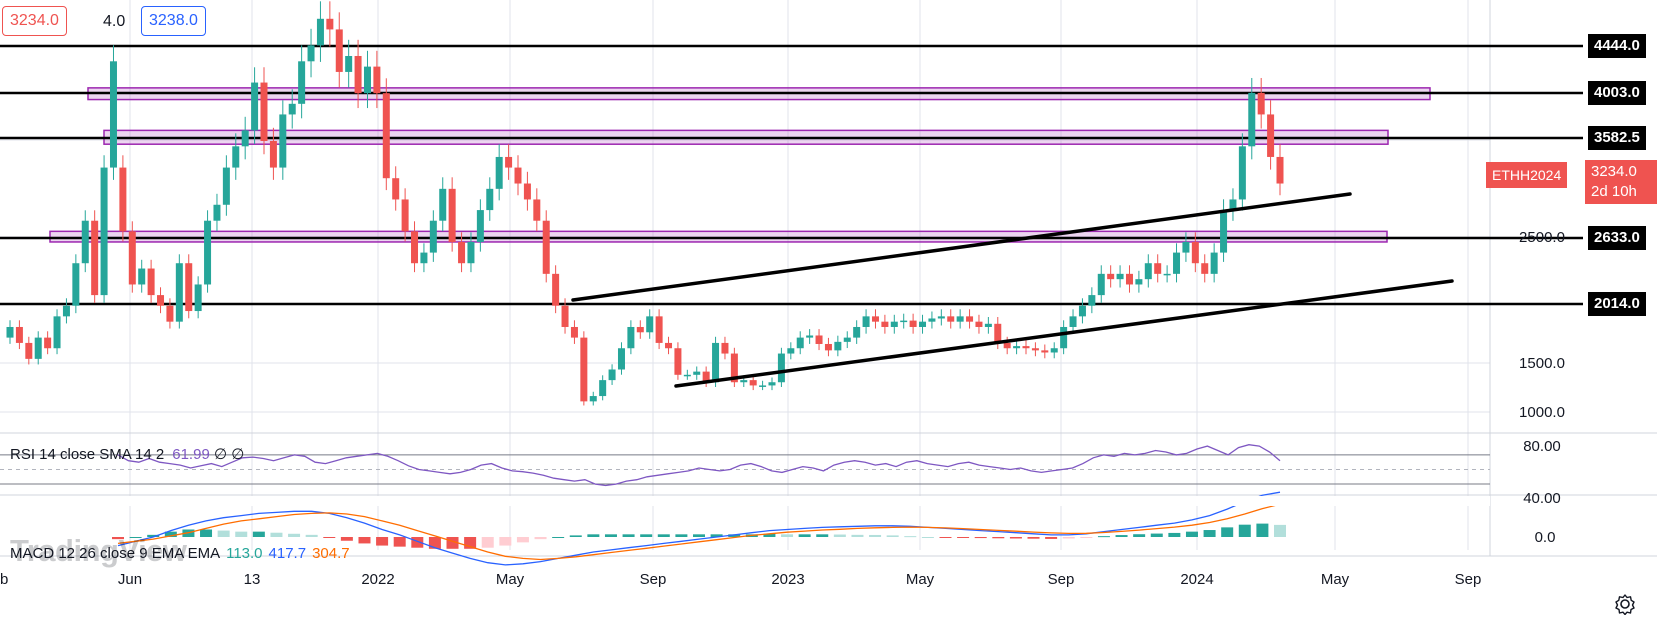  Describe the element at coordinates (1542, 446) in the screenshot. I see `rsi-tick-0: 80.00` at that location.